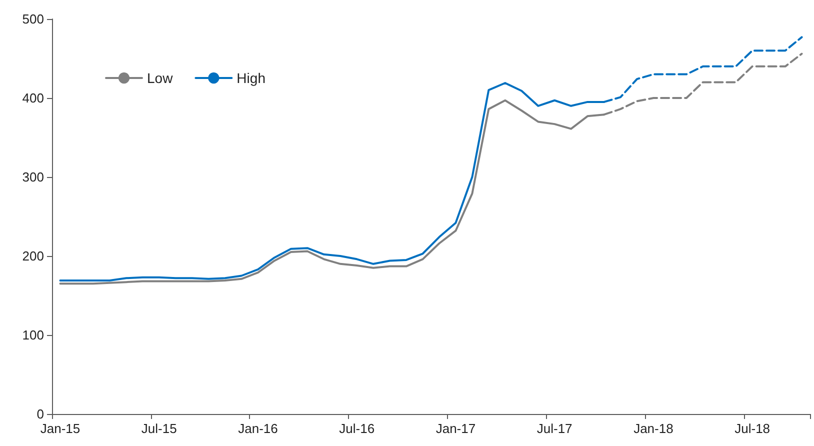 This screenshot has width=814, height=446. Describe the element at coordinates (251, 78) in the screenshot. I see `legend-label: High` at that location.